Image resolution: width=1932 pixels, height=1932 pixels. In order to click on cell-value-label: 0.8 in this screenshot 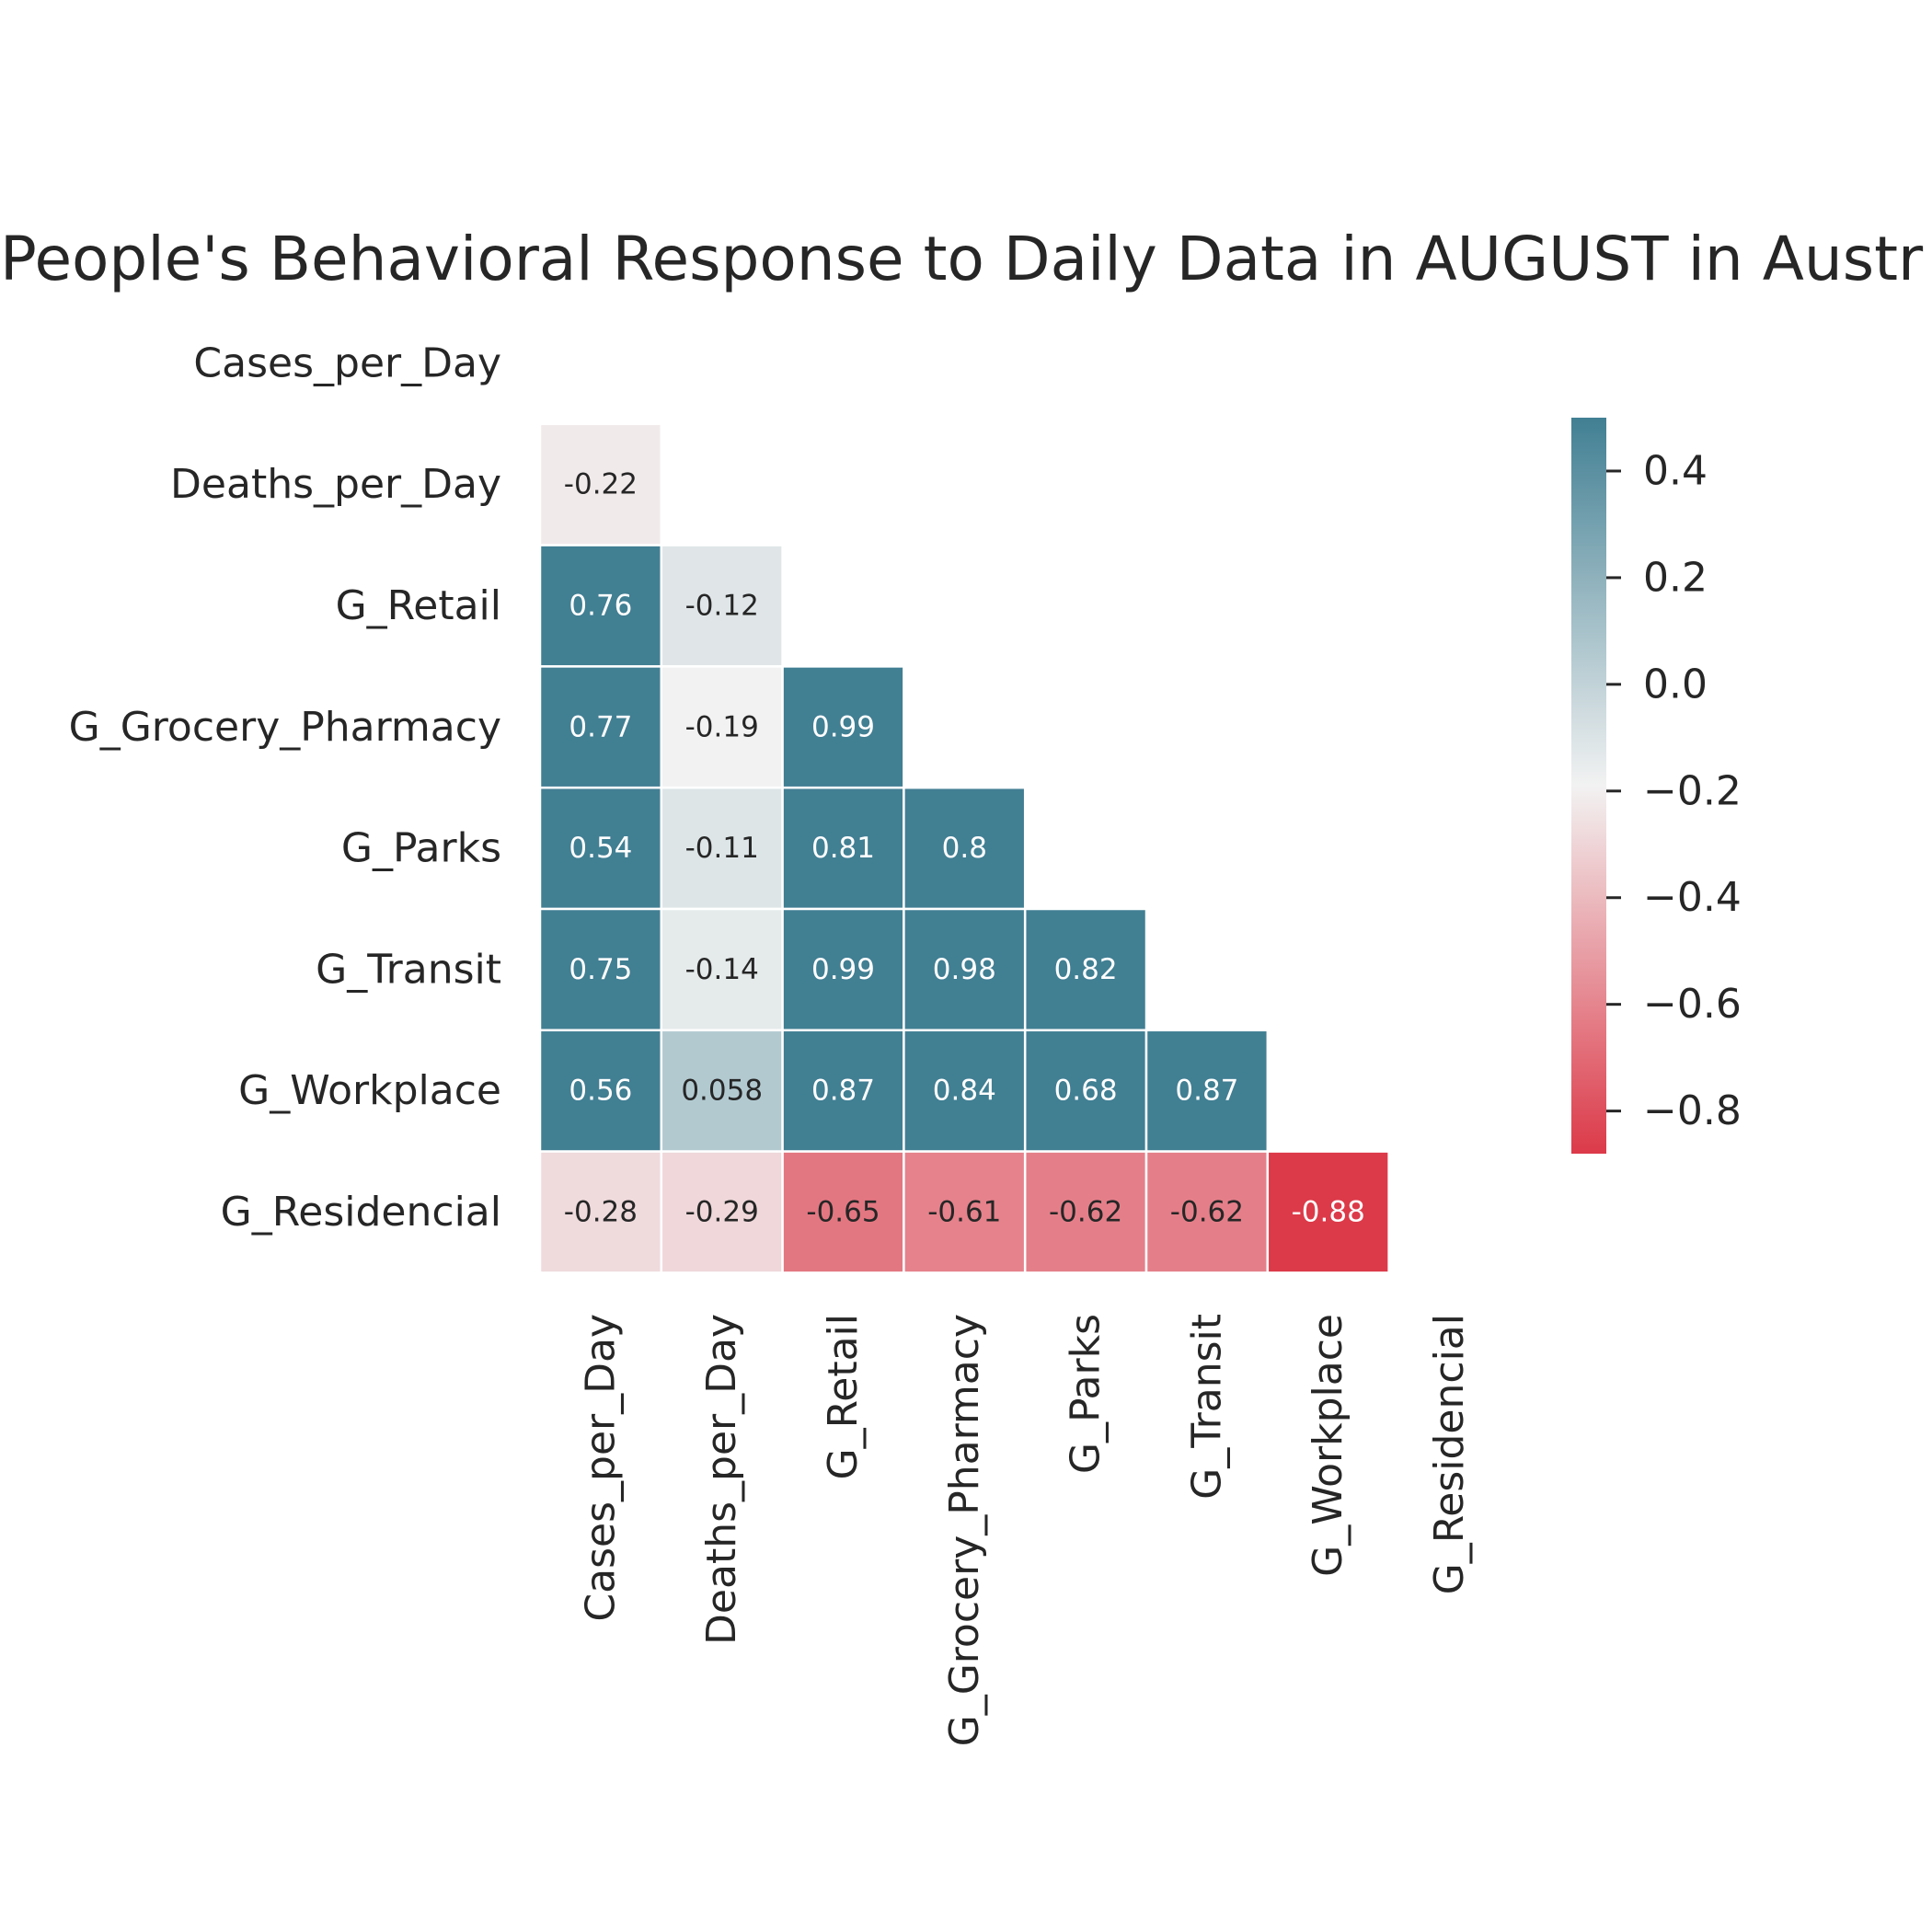, I will do `click(964, 848)`.